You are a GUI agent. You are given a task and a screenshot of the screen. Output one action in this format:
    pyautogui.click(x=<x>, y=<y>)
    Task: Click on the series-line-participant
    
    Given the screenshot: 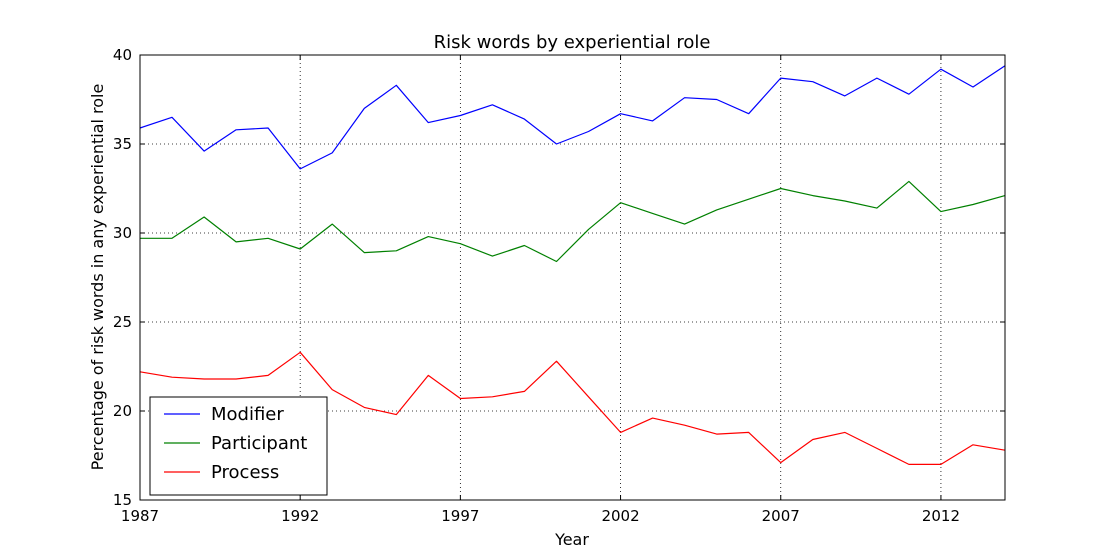 What is the action you would take?
    pyautogui.click(x=573, y=221)
    